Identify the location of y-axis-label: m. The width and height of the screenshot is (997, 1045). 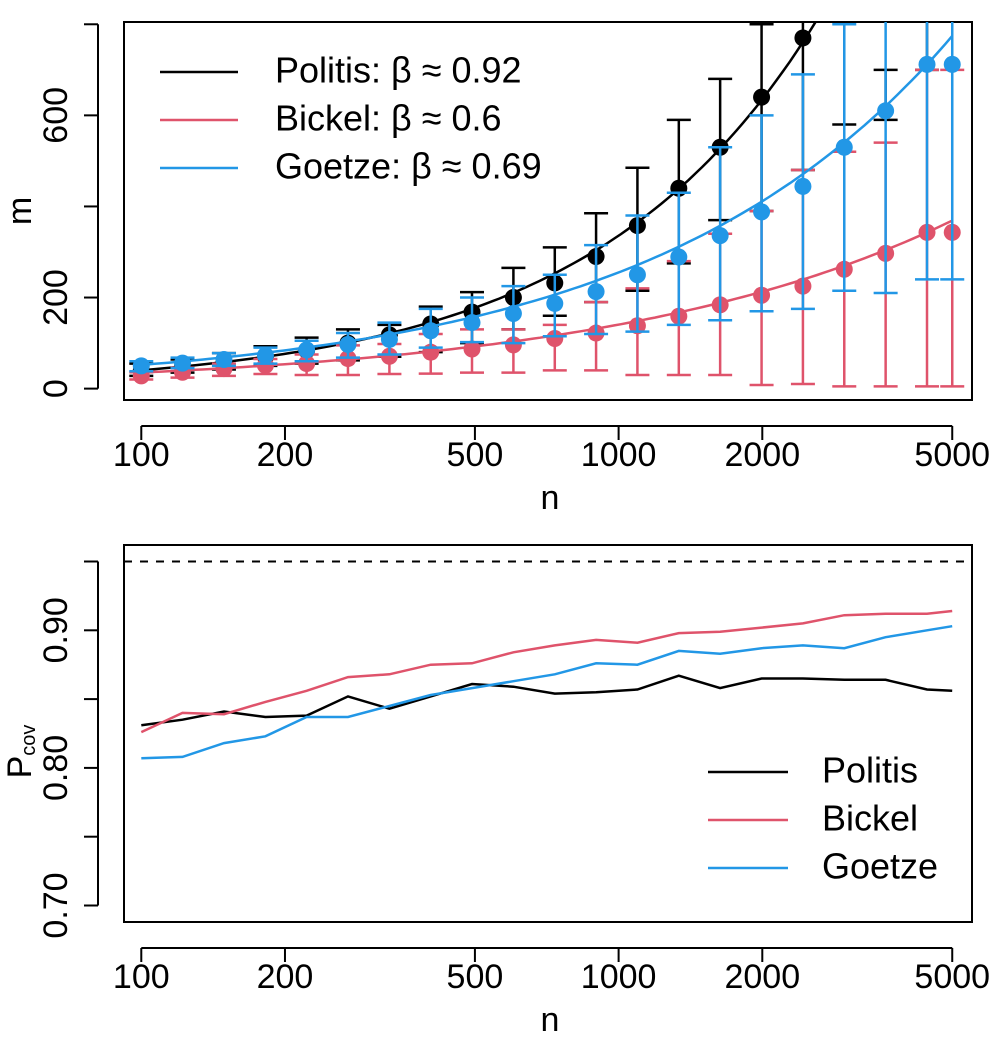
(20, 211).